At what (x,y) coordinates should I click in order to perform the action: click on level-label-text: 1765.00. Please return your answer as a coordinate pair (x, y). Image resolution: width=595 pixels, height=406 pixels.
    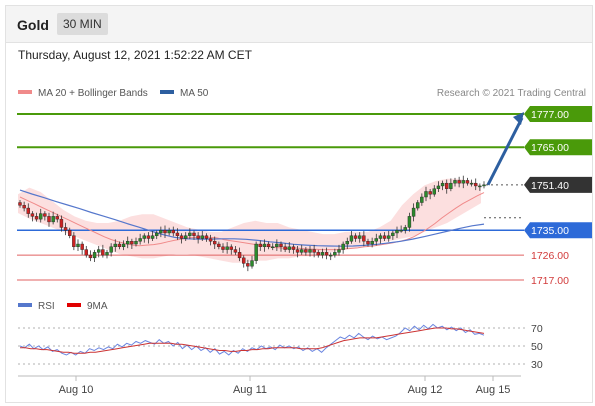
    Looking at the image, I should click on (550, 148).